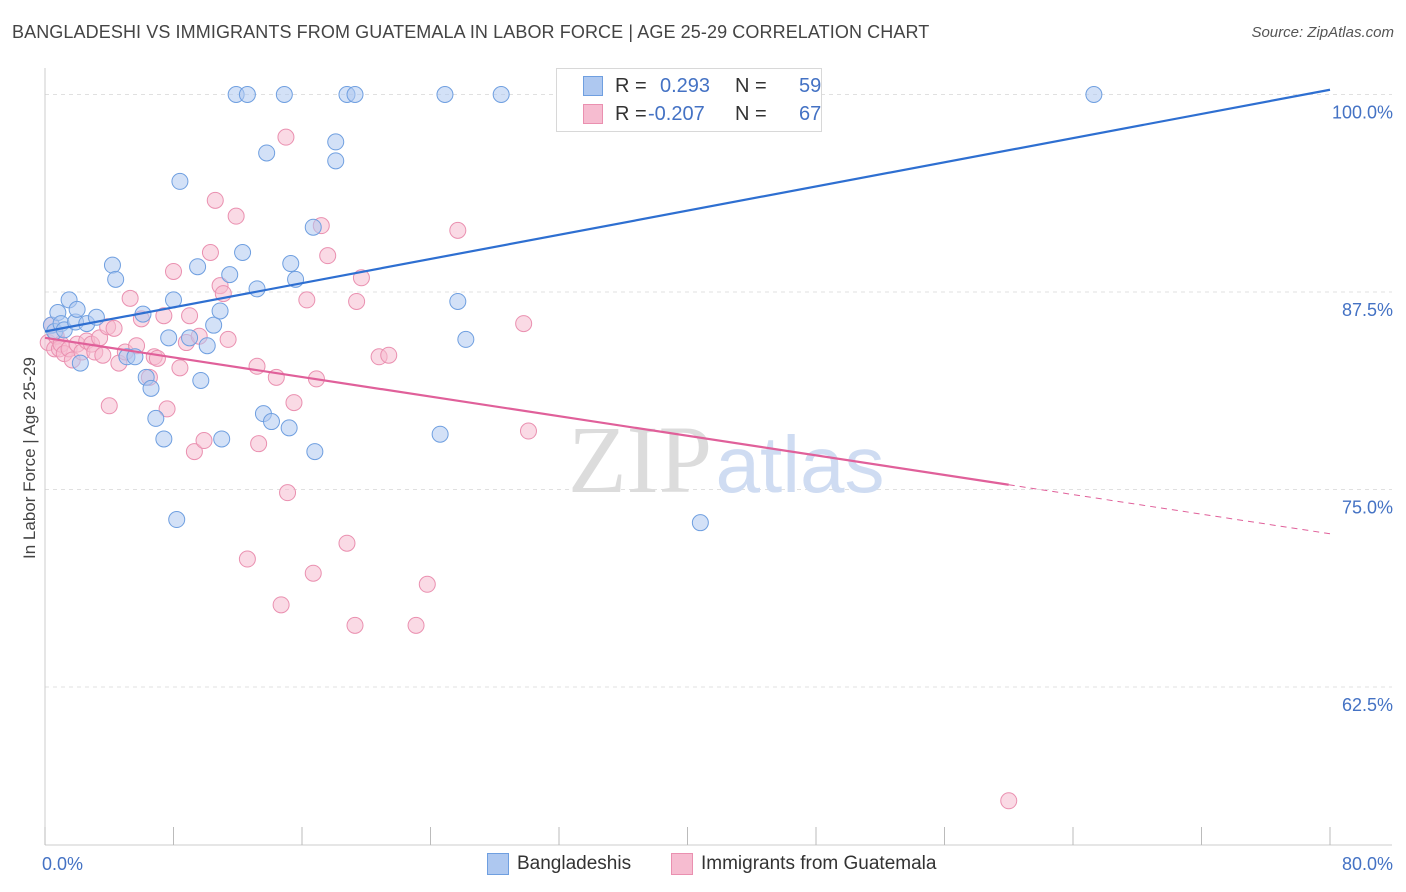 This screenshot has width=1406, height=892. Describe the element at coordinates (1169, 509) in the screenshot. I see `guatemala-trend-line-dashed` at that location.